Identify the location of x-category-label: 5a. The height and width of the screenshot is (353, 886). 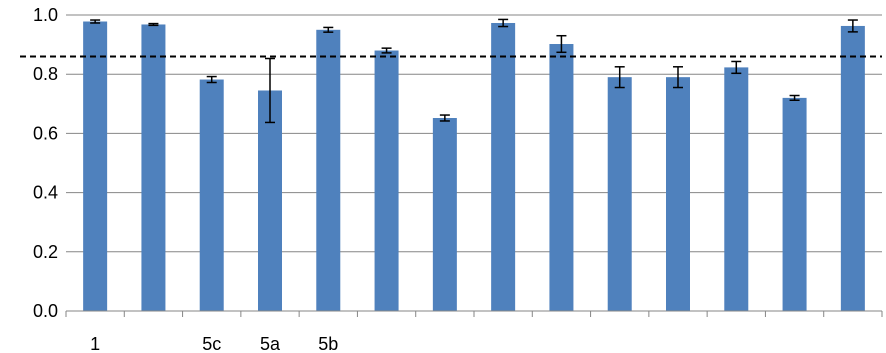
(270, 343).